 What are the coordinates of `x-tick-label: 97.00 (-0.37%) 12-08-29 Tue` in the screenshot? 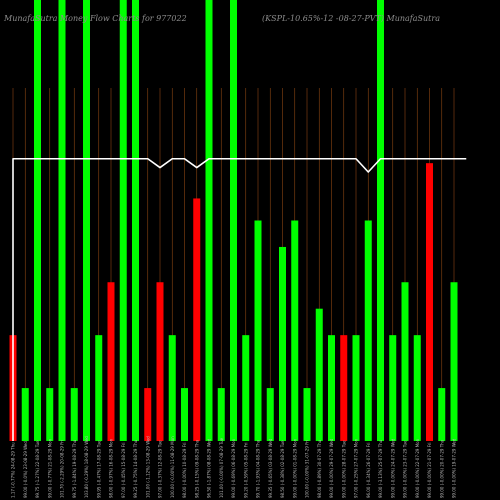 It's located at (160, 469).